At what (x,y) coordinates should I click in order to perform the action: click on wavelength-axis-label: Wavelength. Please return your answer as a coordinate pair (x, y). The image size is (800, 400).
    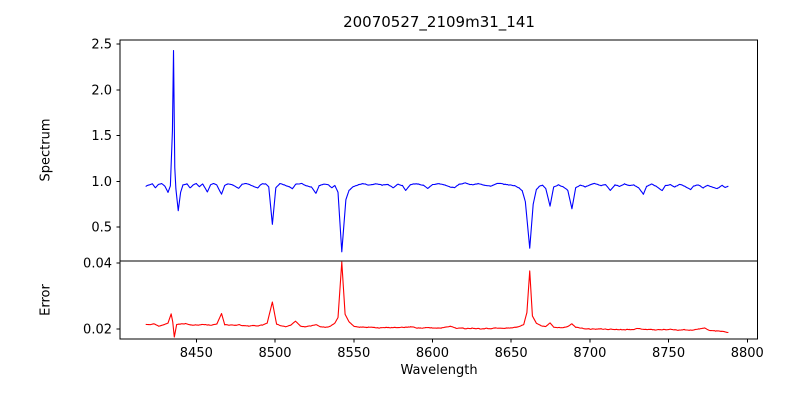
    Looking at the image, I should click on (439, 370).